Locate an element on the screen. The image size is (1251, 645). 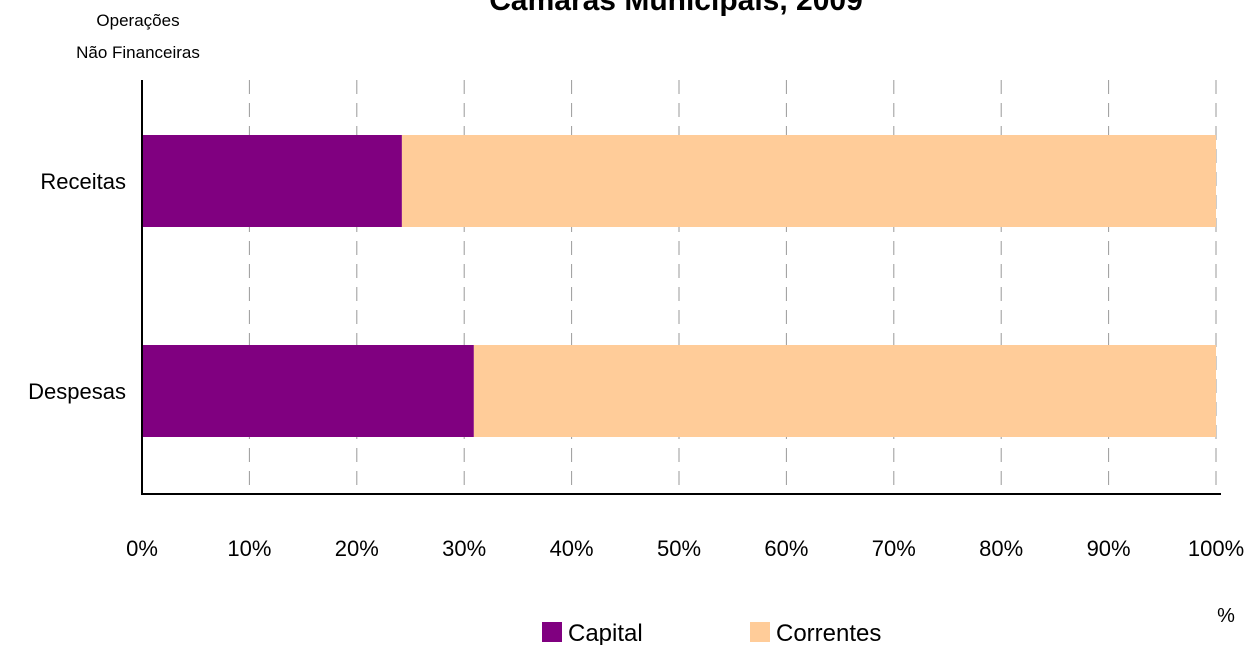
x-tick-label-2: 20% is located at coordinates (357, 548).